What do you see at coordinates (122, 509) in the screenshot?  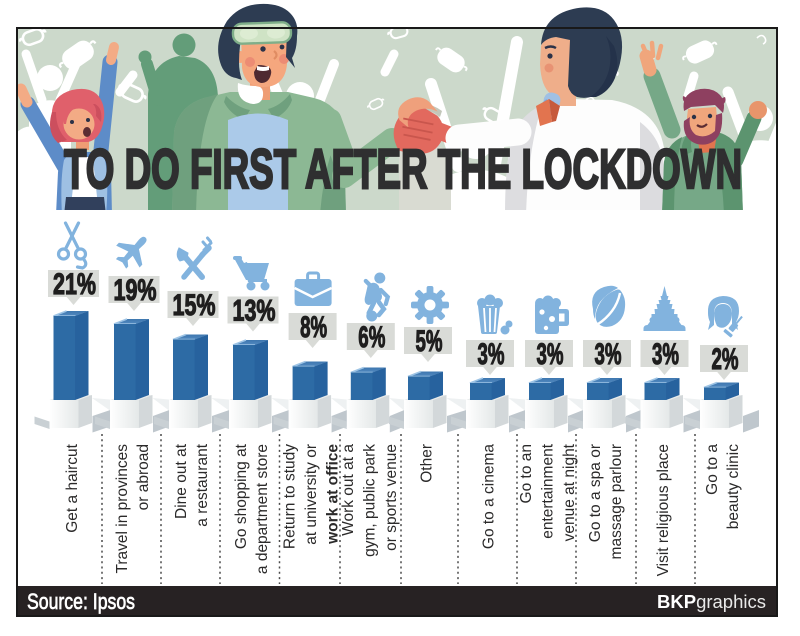 I see `svg-text: Travel in provinces` at bounding box center [122, 509].